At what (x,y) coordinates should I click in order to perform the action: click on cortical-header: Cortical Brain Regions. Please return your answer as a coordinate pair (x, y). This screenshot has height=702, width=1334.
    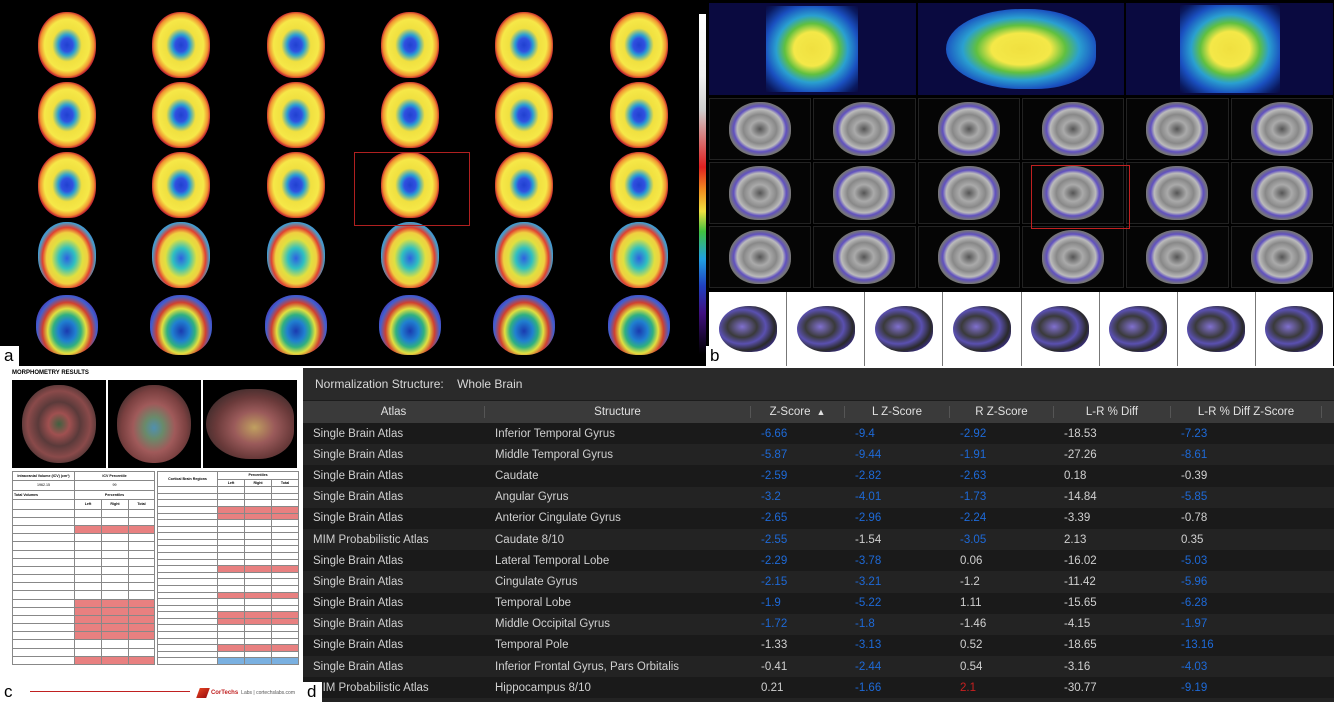
    Looking at the image, I should click on (188, 479).